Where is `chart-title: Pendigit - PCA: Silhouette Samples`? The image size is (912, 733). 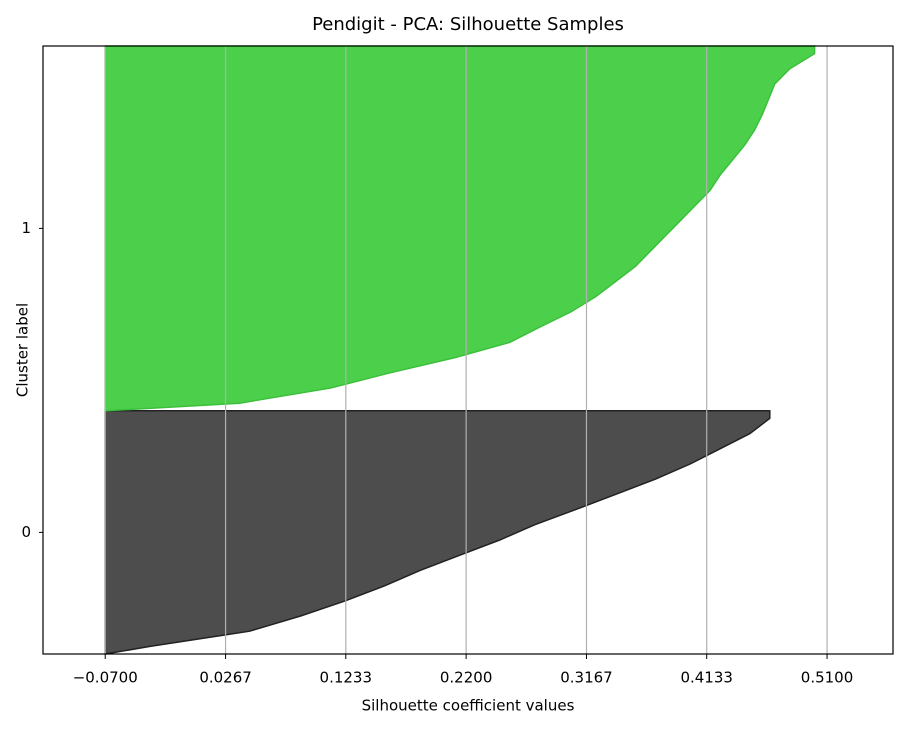 chart-title: Pendigit - PCA: Silhouette Samples is located at coordinates (468, 24).